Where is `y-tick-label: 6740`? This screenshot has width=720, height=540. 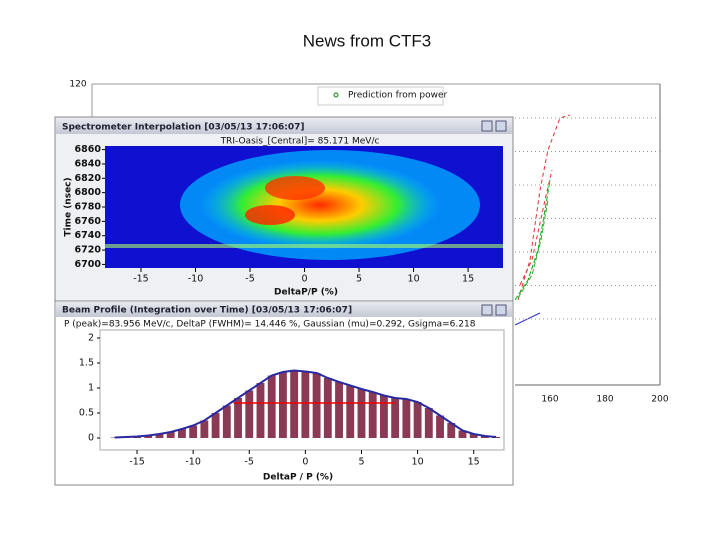 y-tick-label: 6740 is located at coordinates (88, 235).